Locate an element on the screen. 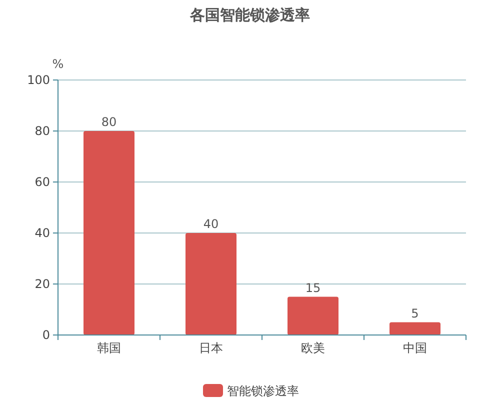 Image resolution: width=500 pixels, height=404 pixels. data-label: 15 is located at coordinates (313, 287).